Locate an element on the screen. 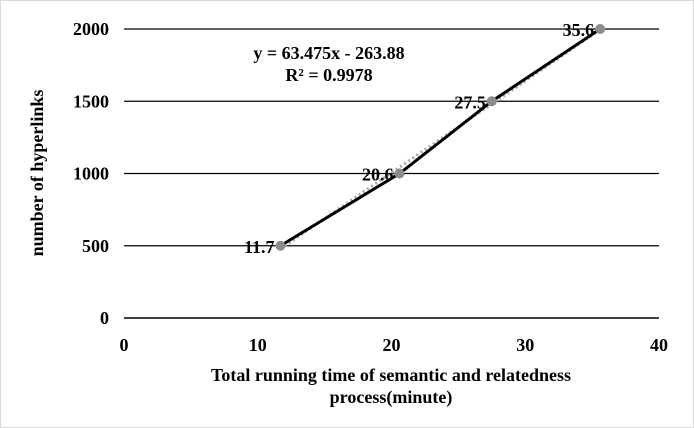 Image resolution: width=694 pixels, height=428 pixels. x-tick-label: 40 is located at coordinates (659, 345).